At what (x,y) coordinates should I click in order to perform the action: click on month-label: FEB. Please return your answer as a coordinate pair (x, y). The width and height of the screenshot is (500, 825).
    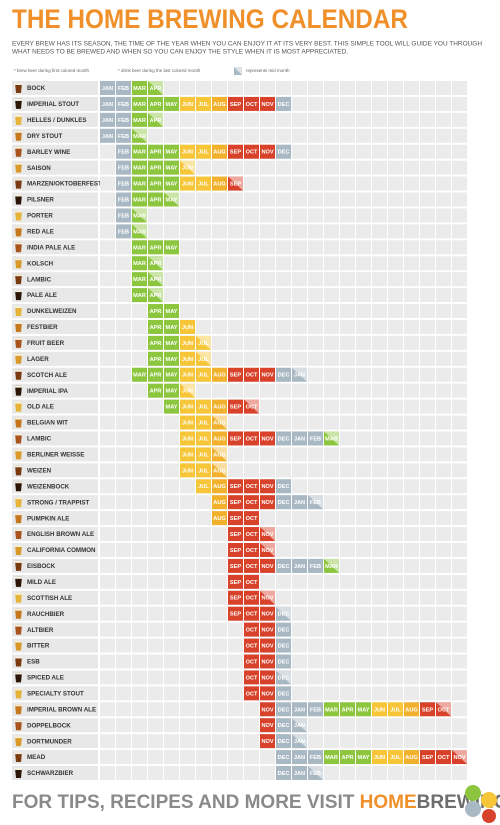
    Looking at the image, I should click on (123, 89).